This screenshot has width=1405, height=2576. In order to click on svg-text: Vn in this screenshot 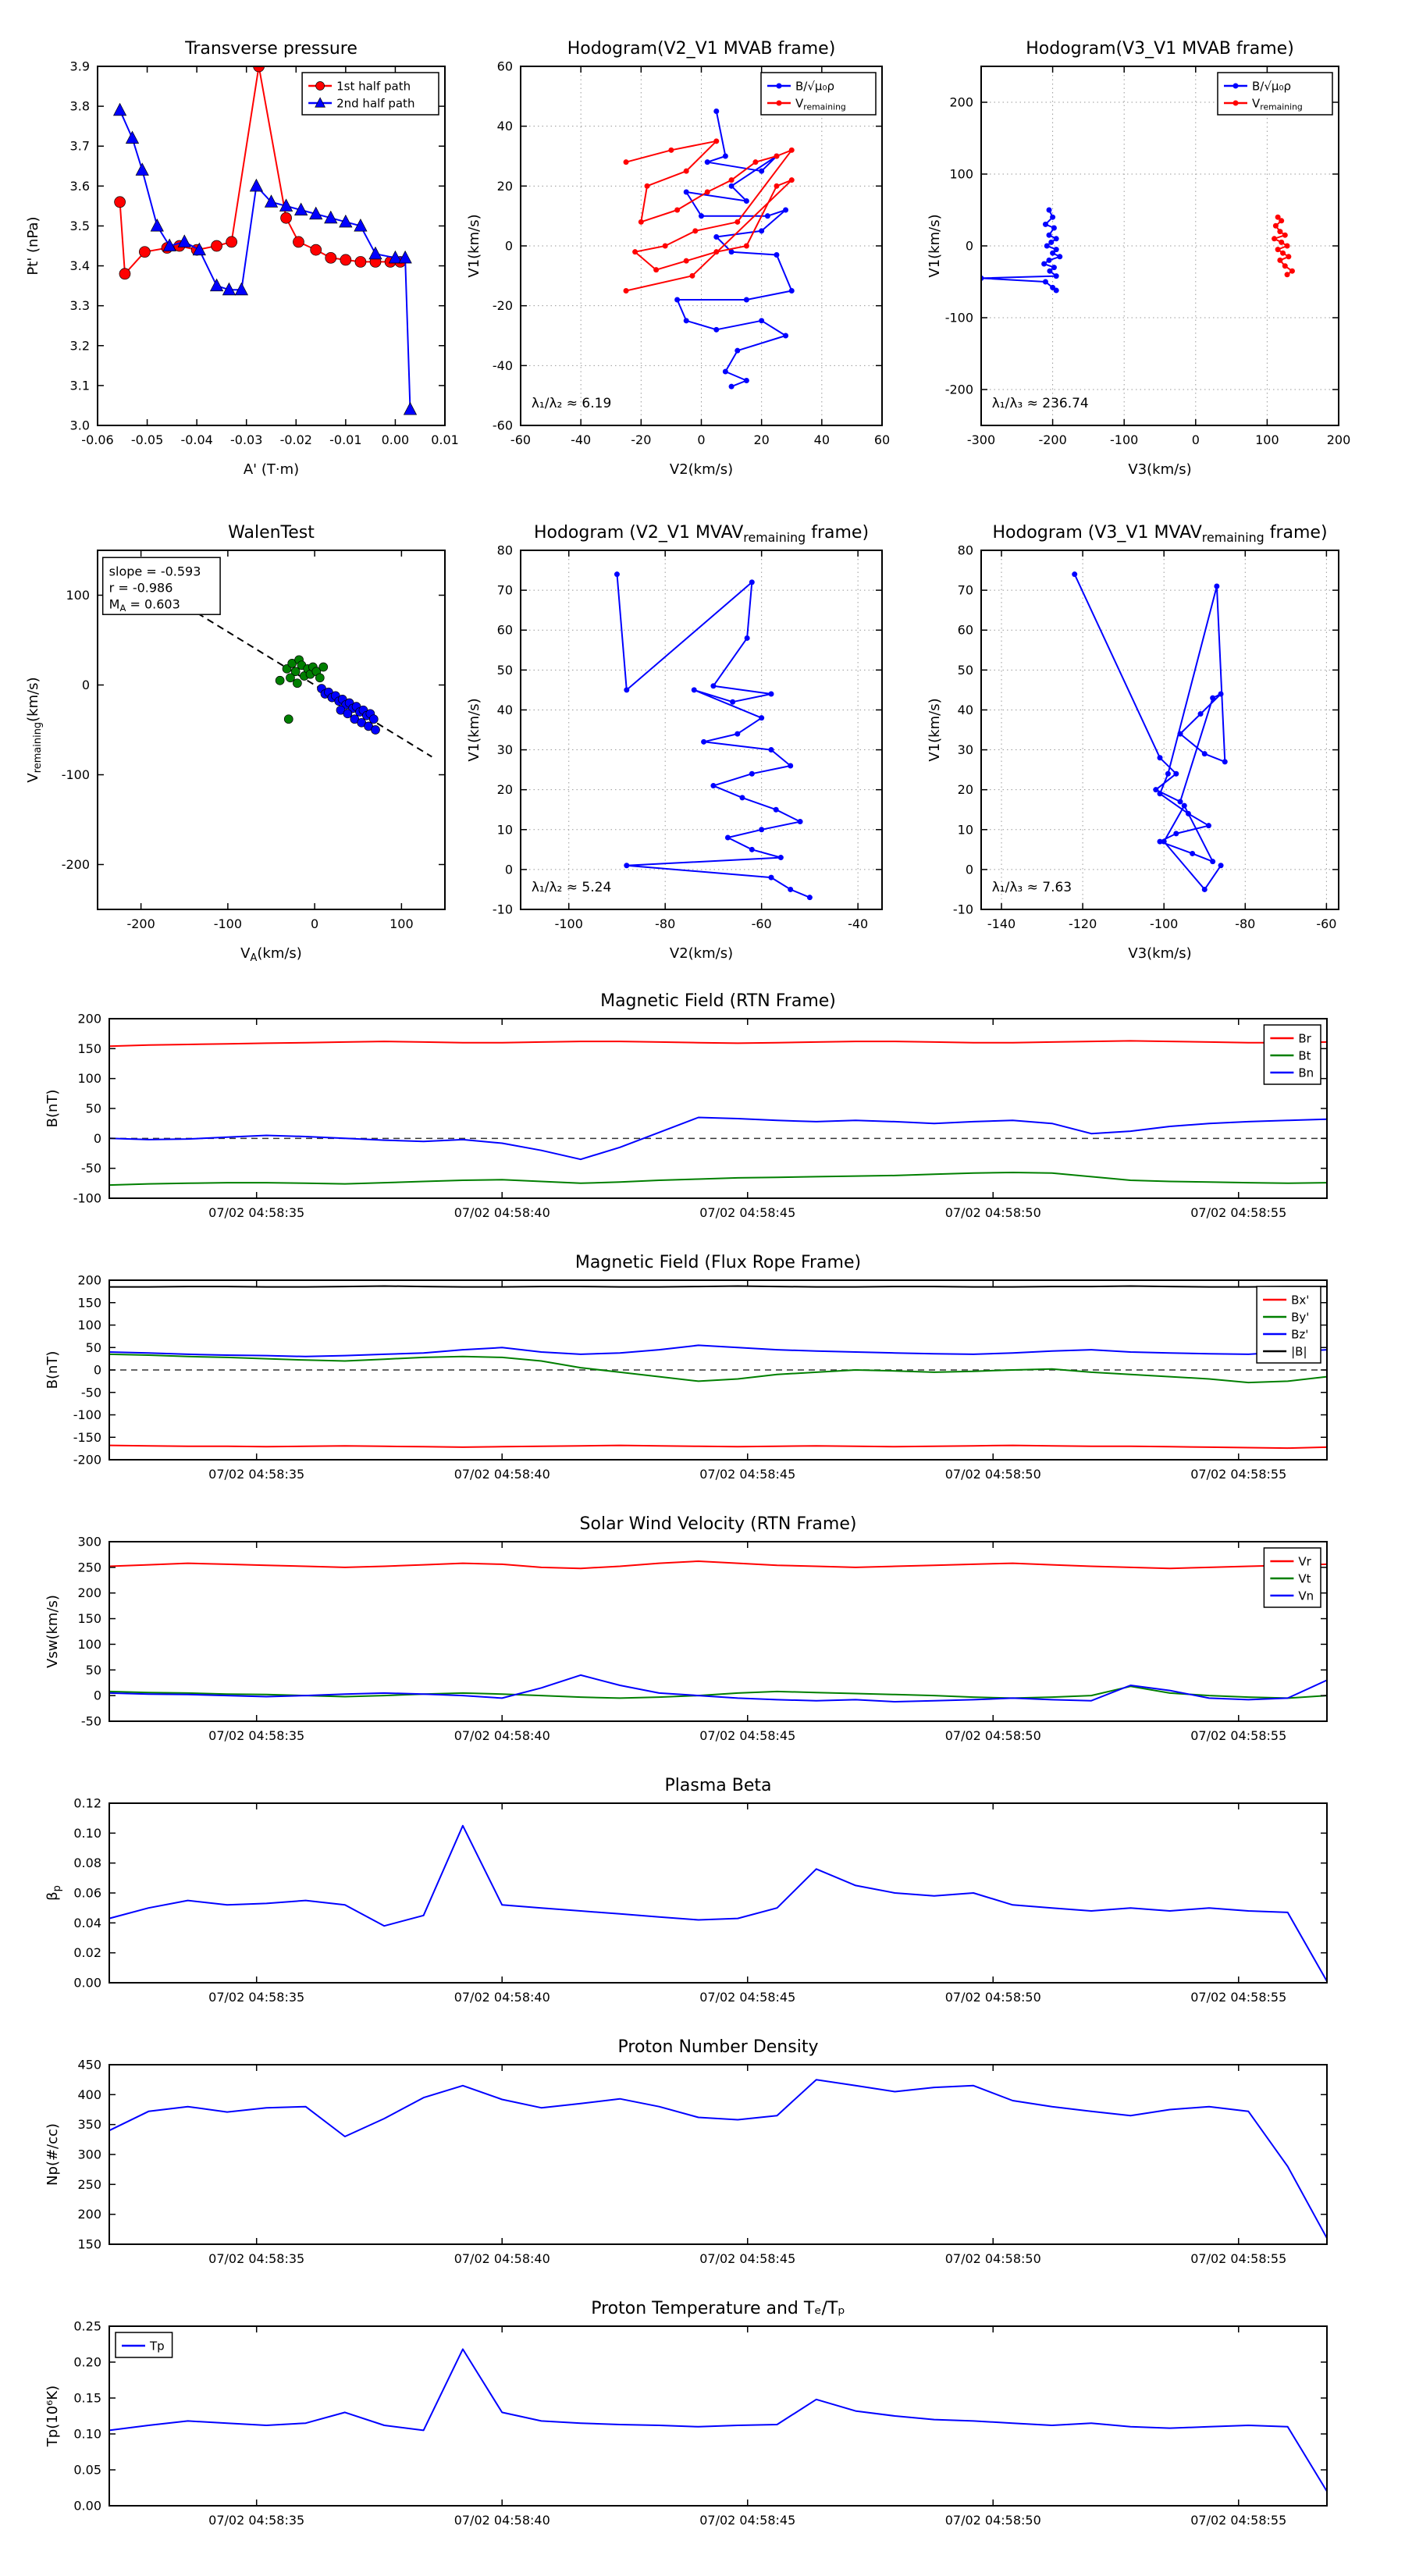, I will do `click(1306, 1596)`.